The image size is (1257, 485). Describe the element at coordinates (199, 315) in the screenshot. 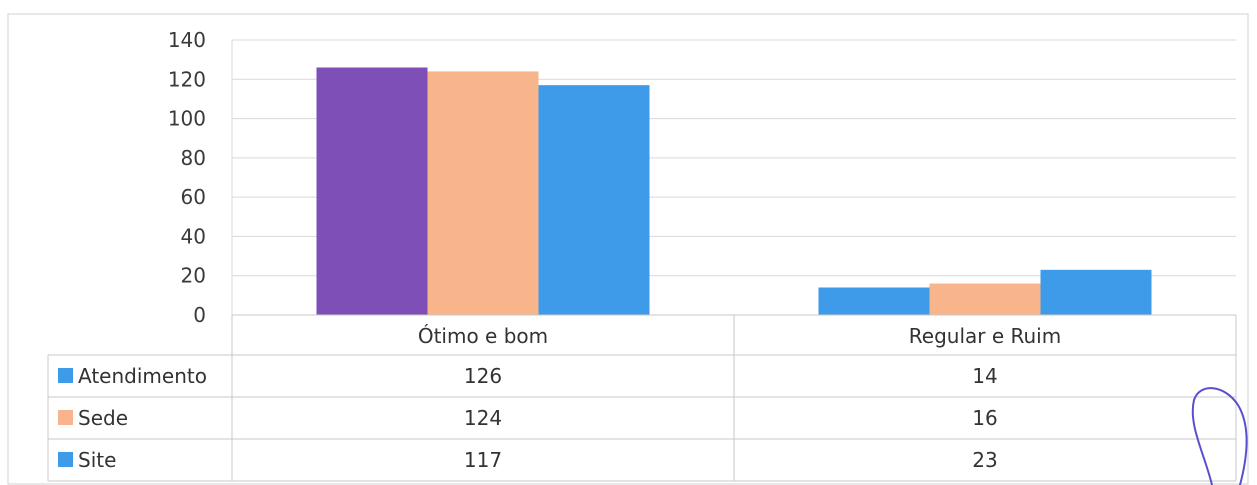

I see `y-tick-label: 0` at that location.